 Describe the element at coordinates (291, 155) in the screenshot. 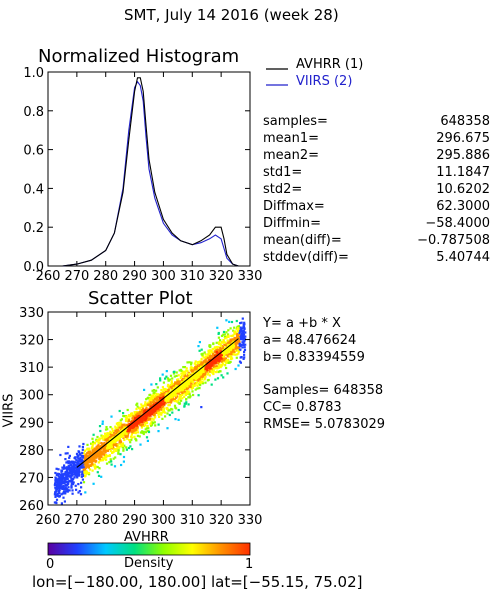

I see `stat-label: mean2=` at that location.